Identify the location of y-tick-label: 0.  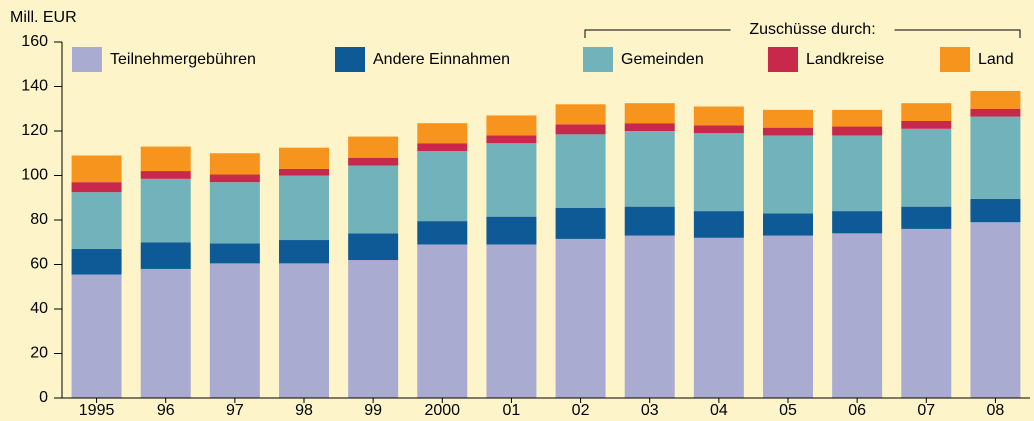
(43, 397).